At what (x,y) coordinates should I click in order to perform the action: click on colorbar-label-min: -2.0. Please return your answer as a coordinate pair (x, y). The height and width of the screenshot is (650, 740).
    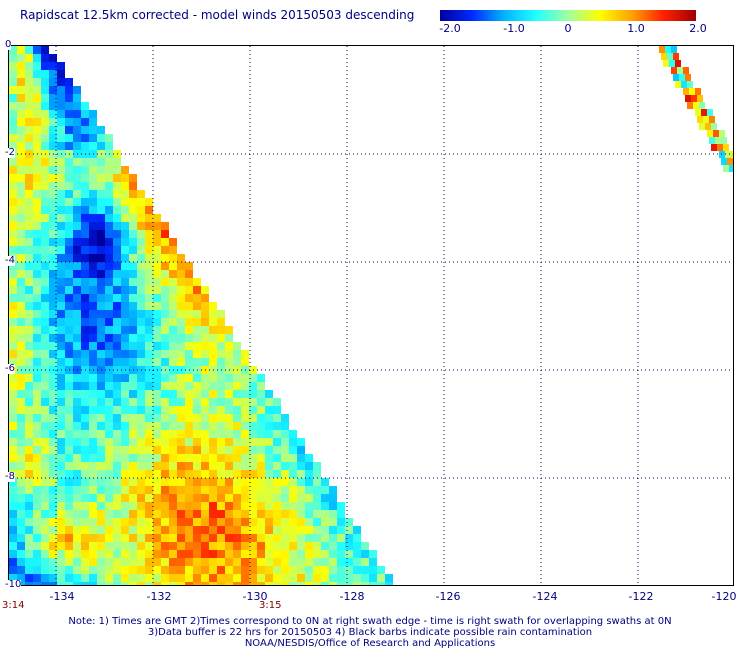
    Looking at the image, I should click on (450, 28).